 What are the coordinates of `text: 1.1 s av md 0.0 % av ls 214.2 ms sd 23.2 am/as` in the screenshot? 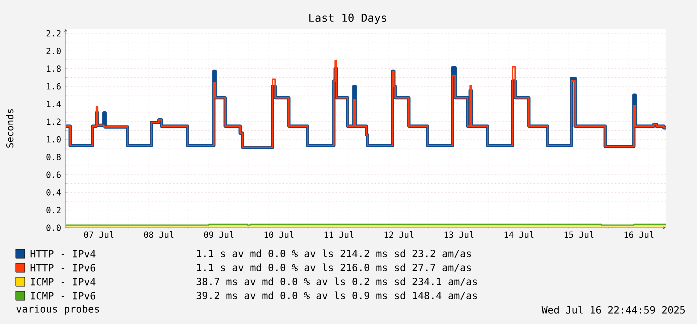 It's located at (334, 254).